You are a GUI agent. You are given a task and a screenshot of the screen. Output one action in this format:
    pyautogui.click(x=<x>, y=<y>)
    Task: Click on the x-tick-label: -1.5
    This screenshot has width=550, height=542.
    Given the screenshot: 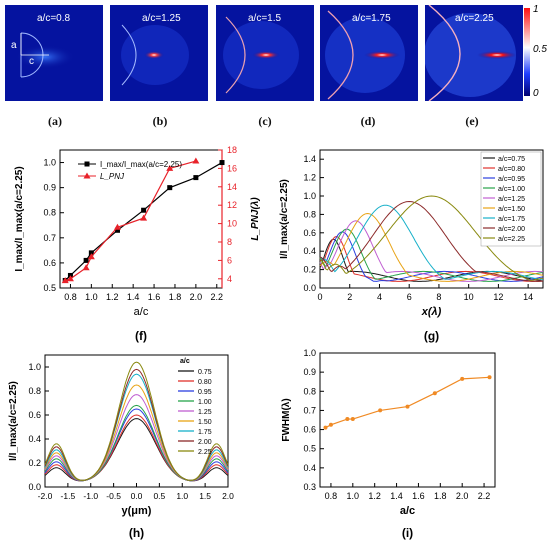 What is the action you would take?
    pyautogui.click(x=68, y=496)
    